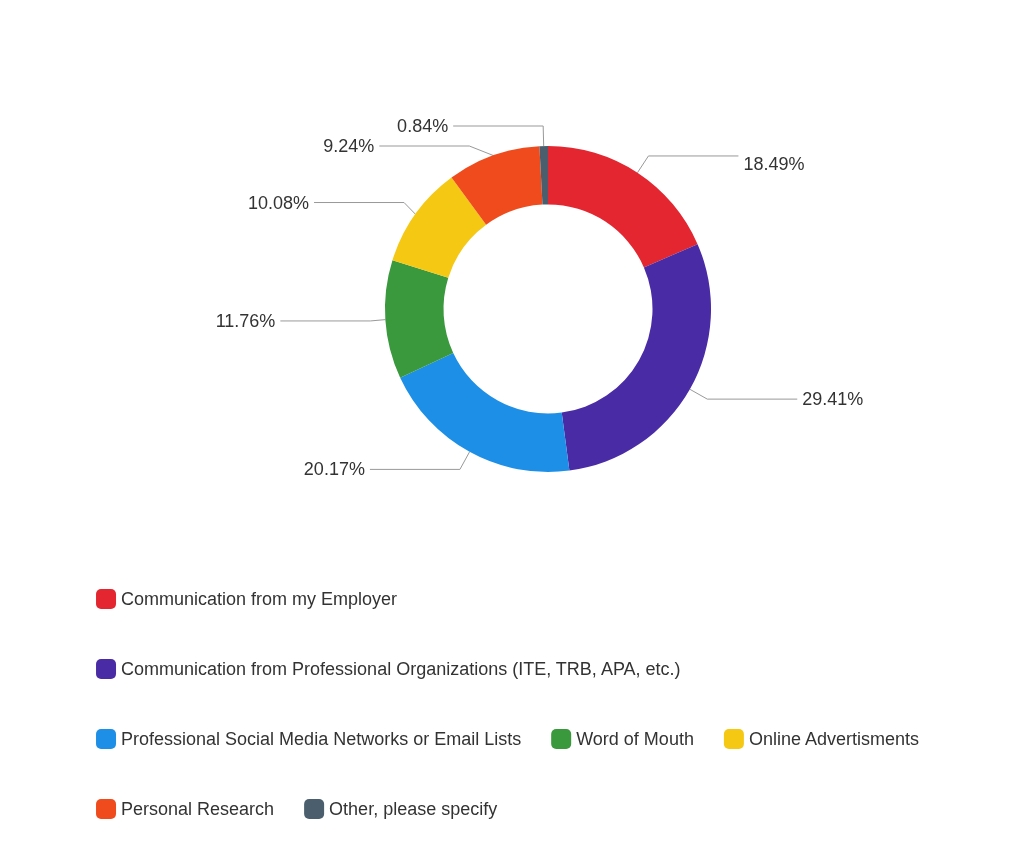 This screenshot has width=1016, height=852. Describe the element at coordinates (423, 126) in the screenshot. I see `data-label: 0.84%` at that location.